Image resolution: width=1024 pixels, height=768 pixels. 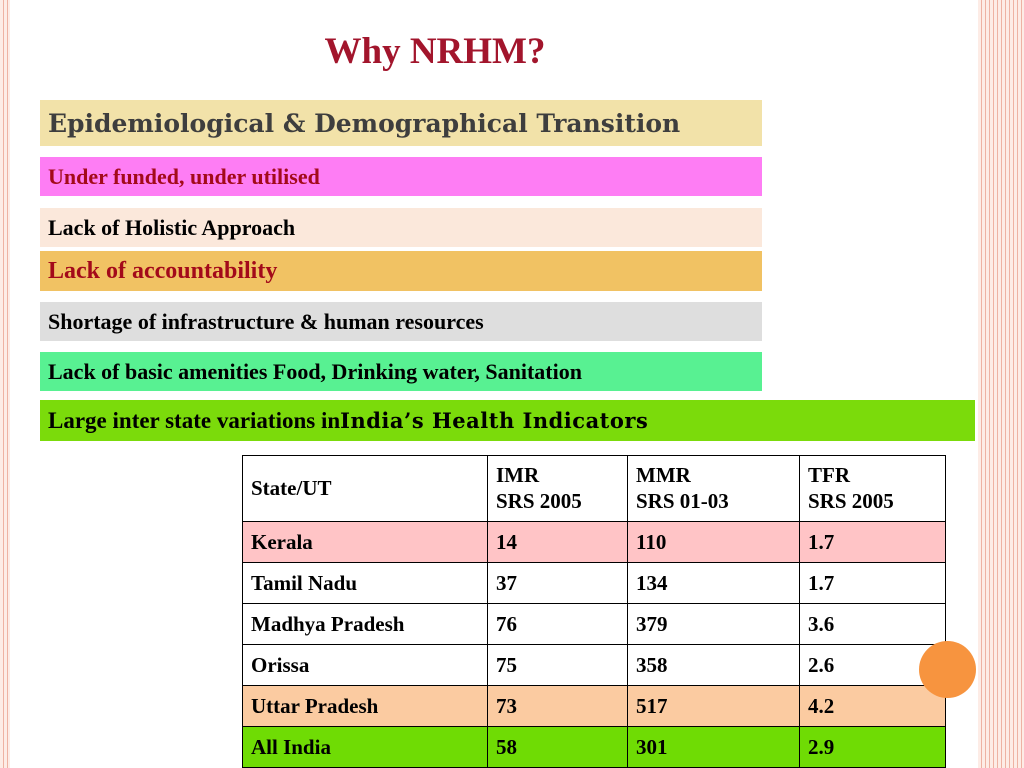 I want to click on cell-tfr: 2.9, so click(x=872, y=747).